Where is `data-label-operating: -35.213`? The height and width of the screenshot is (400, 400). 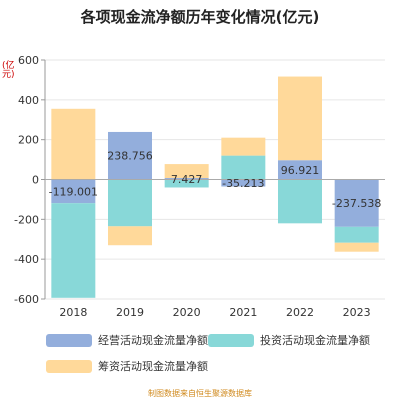
data-label-operating: -35.213 is located at coordinates (243, 183).